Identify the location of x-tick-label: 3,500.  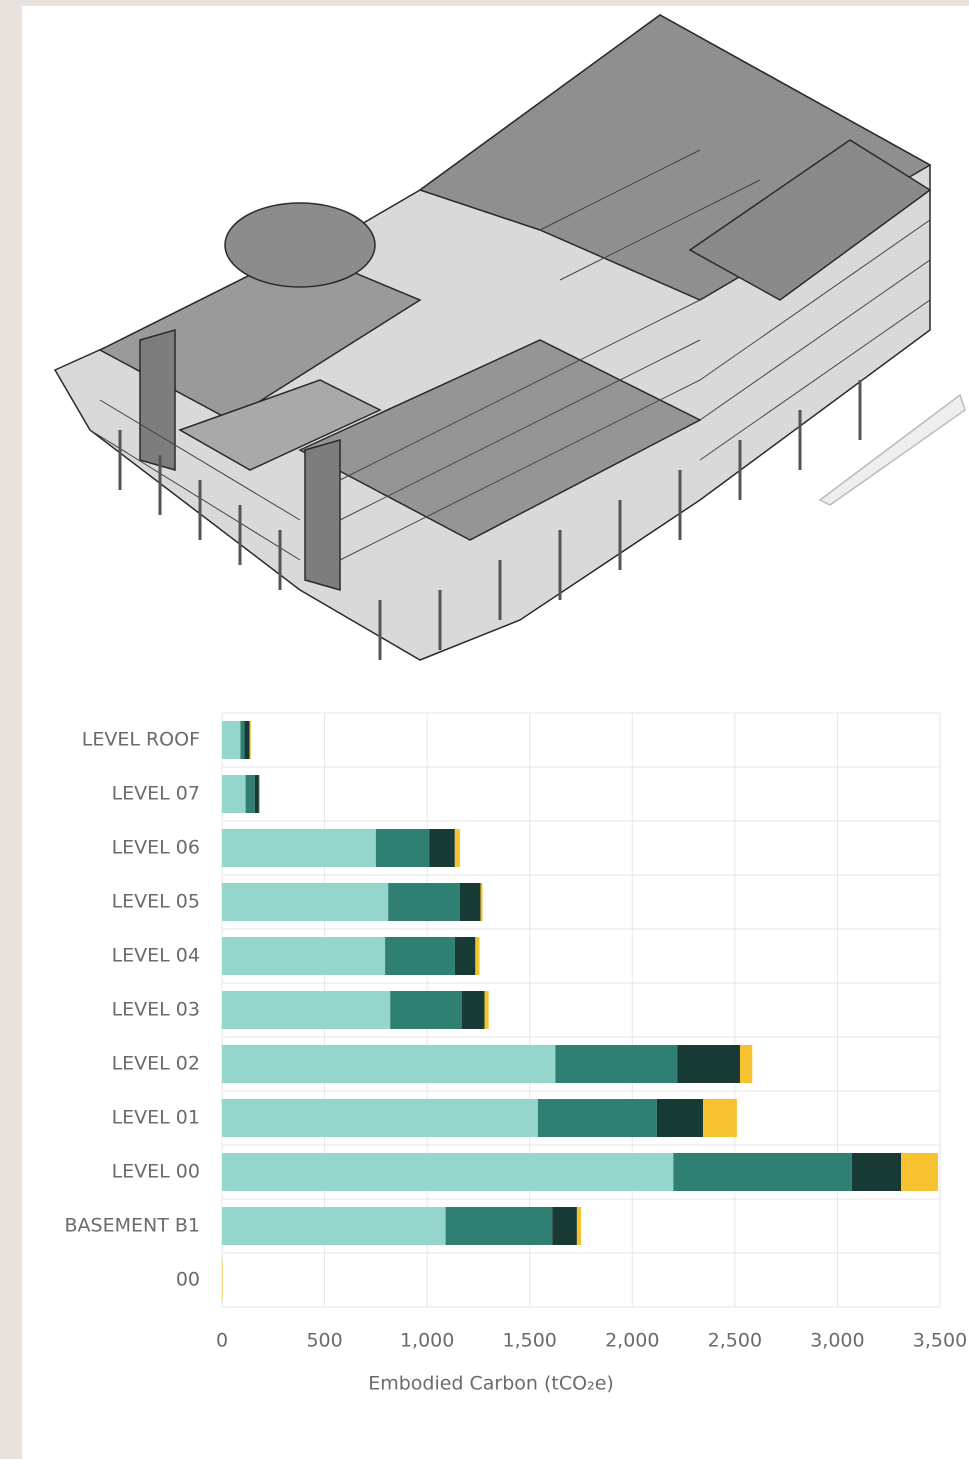
(940, 1341).